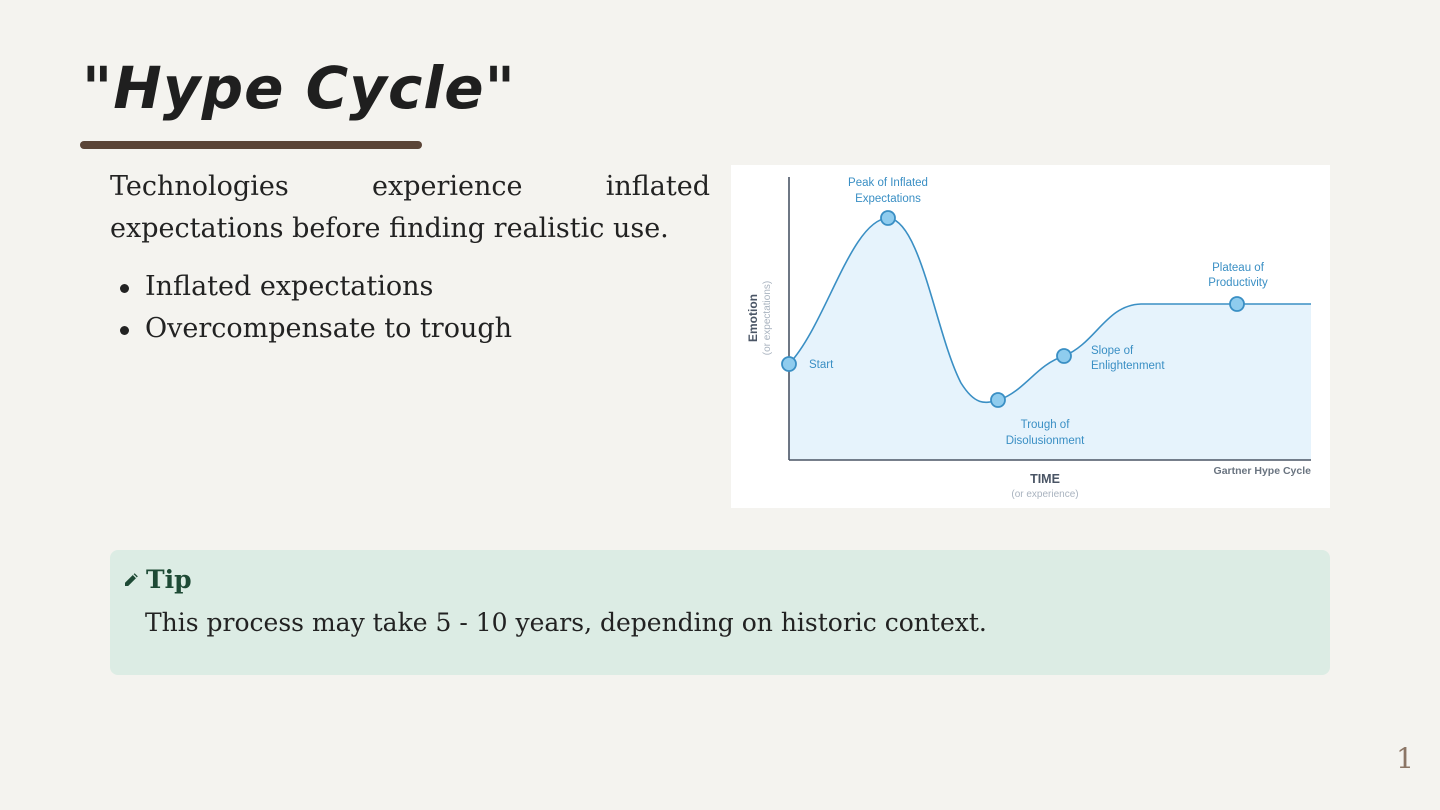 This screenshot has width=1440, height=810. I want to click on marker-plateau, so click(1237, 304).